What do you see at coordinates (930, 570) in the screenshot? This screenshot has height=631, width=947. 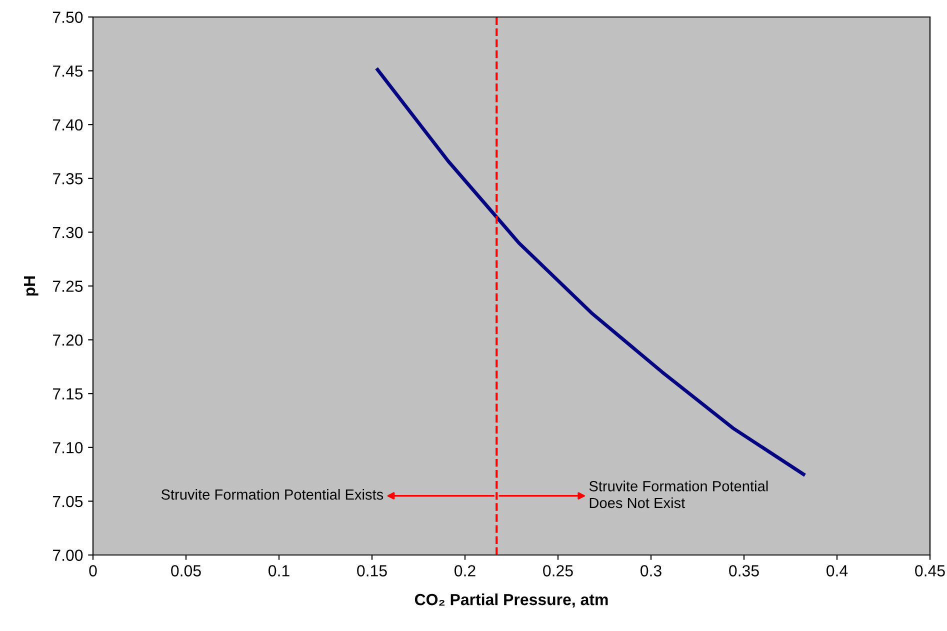 I see `x-tick-label: 0.45` at bounding box center [930, 570].